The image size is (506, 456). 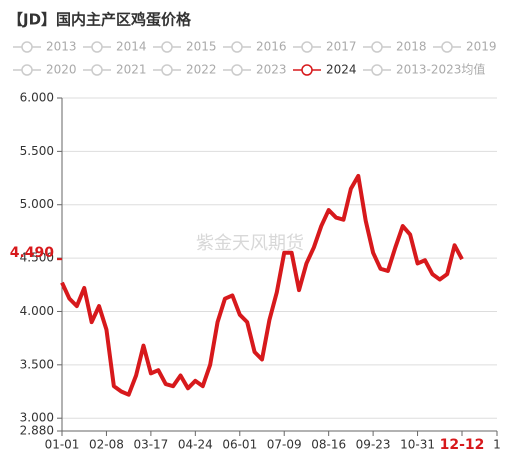 What do you see at coordinates (62, 445) in the screenshot?
I see `x-tick-label: 01-01` at bounding box center [62, 445].